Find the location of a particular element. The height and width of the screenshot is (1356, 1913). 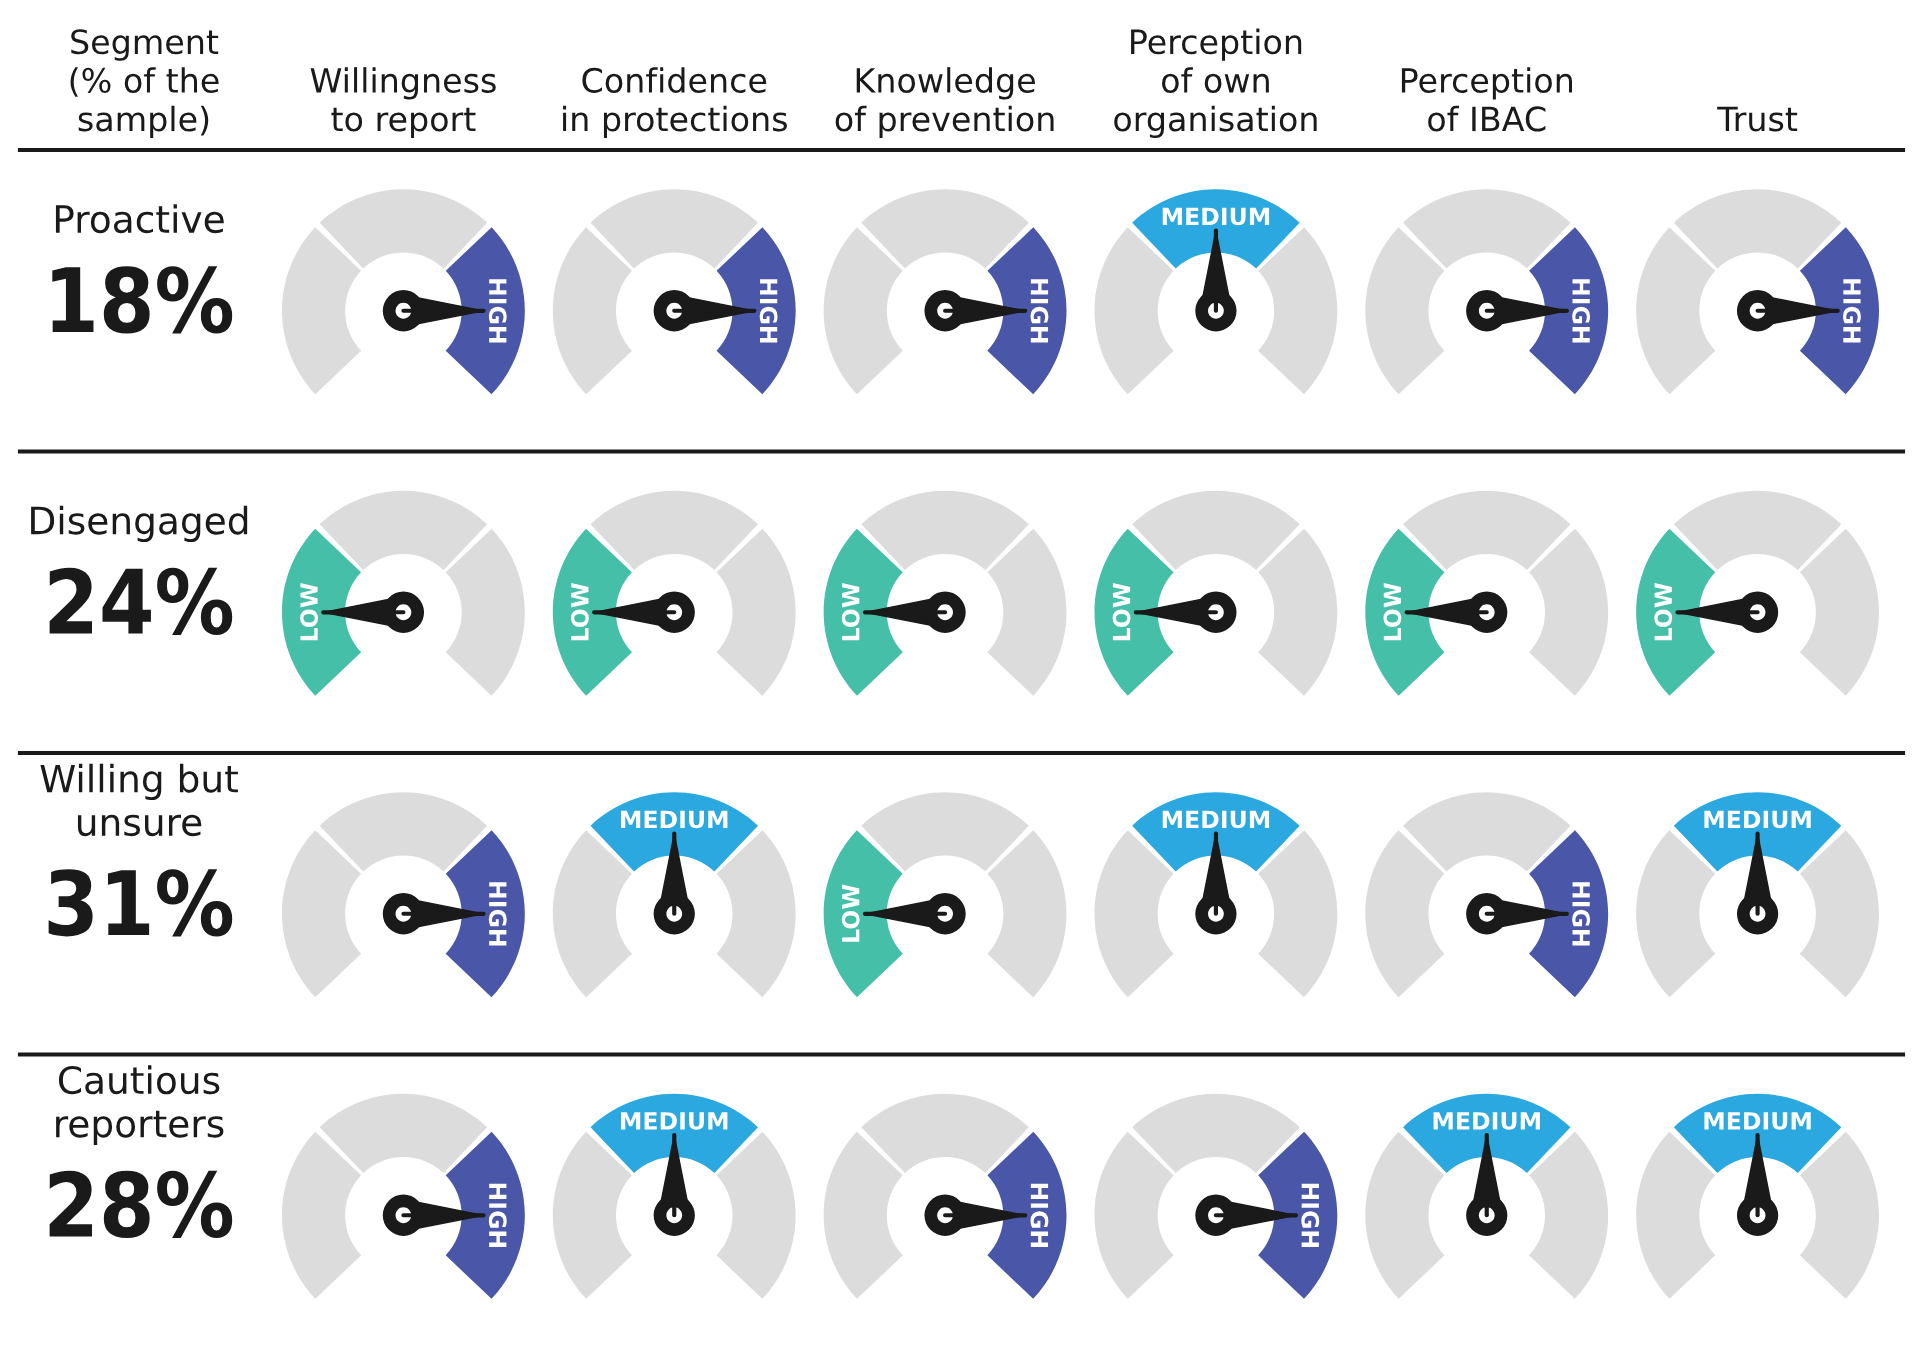

text: 18% is located at coordinates (142, 300).